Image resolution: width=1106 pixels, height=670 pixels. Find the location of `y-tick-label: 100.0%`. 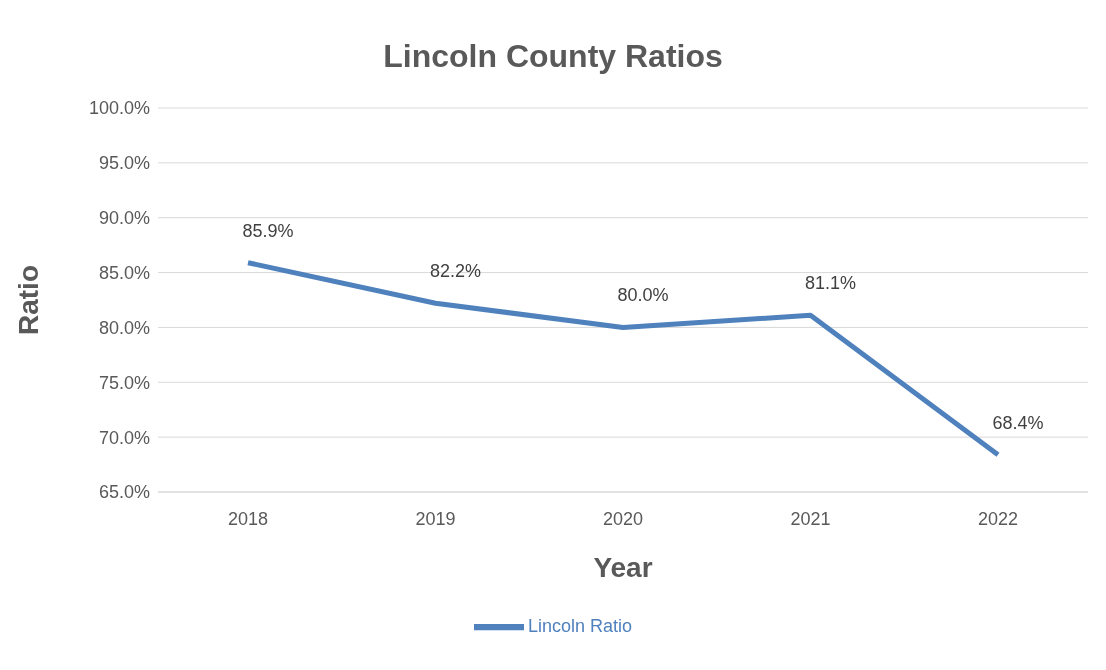

y-tick-label: 100.0% is located at coordinates (119, 108).